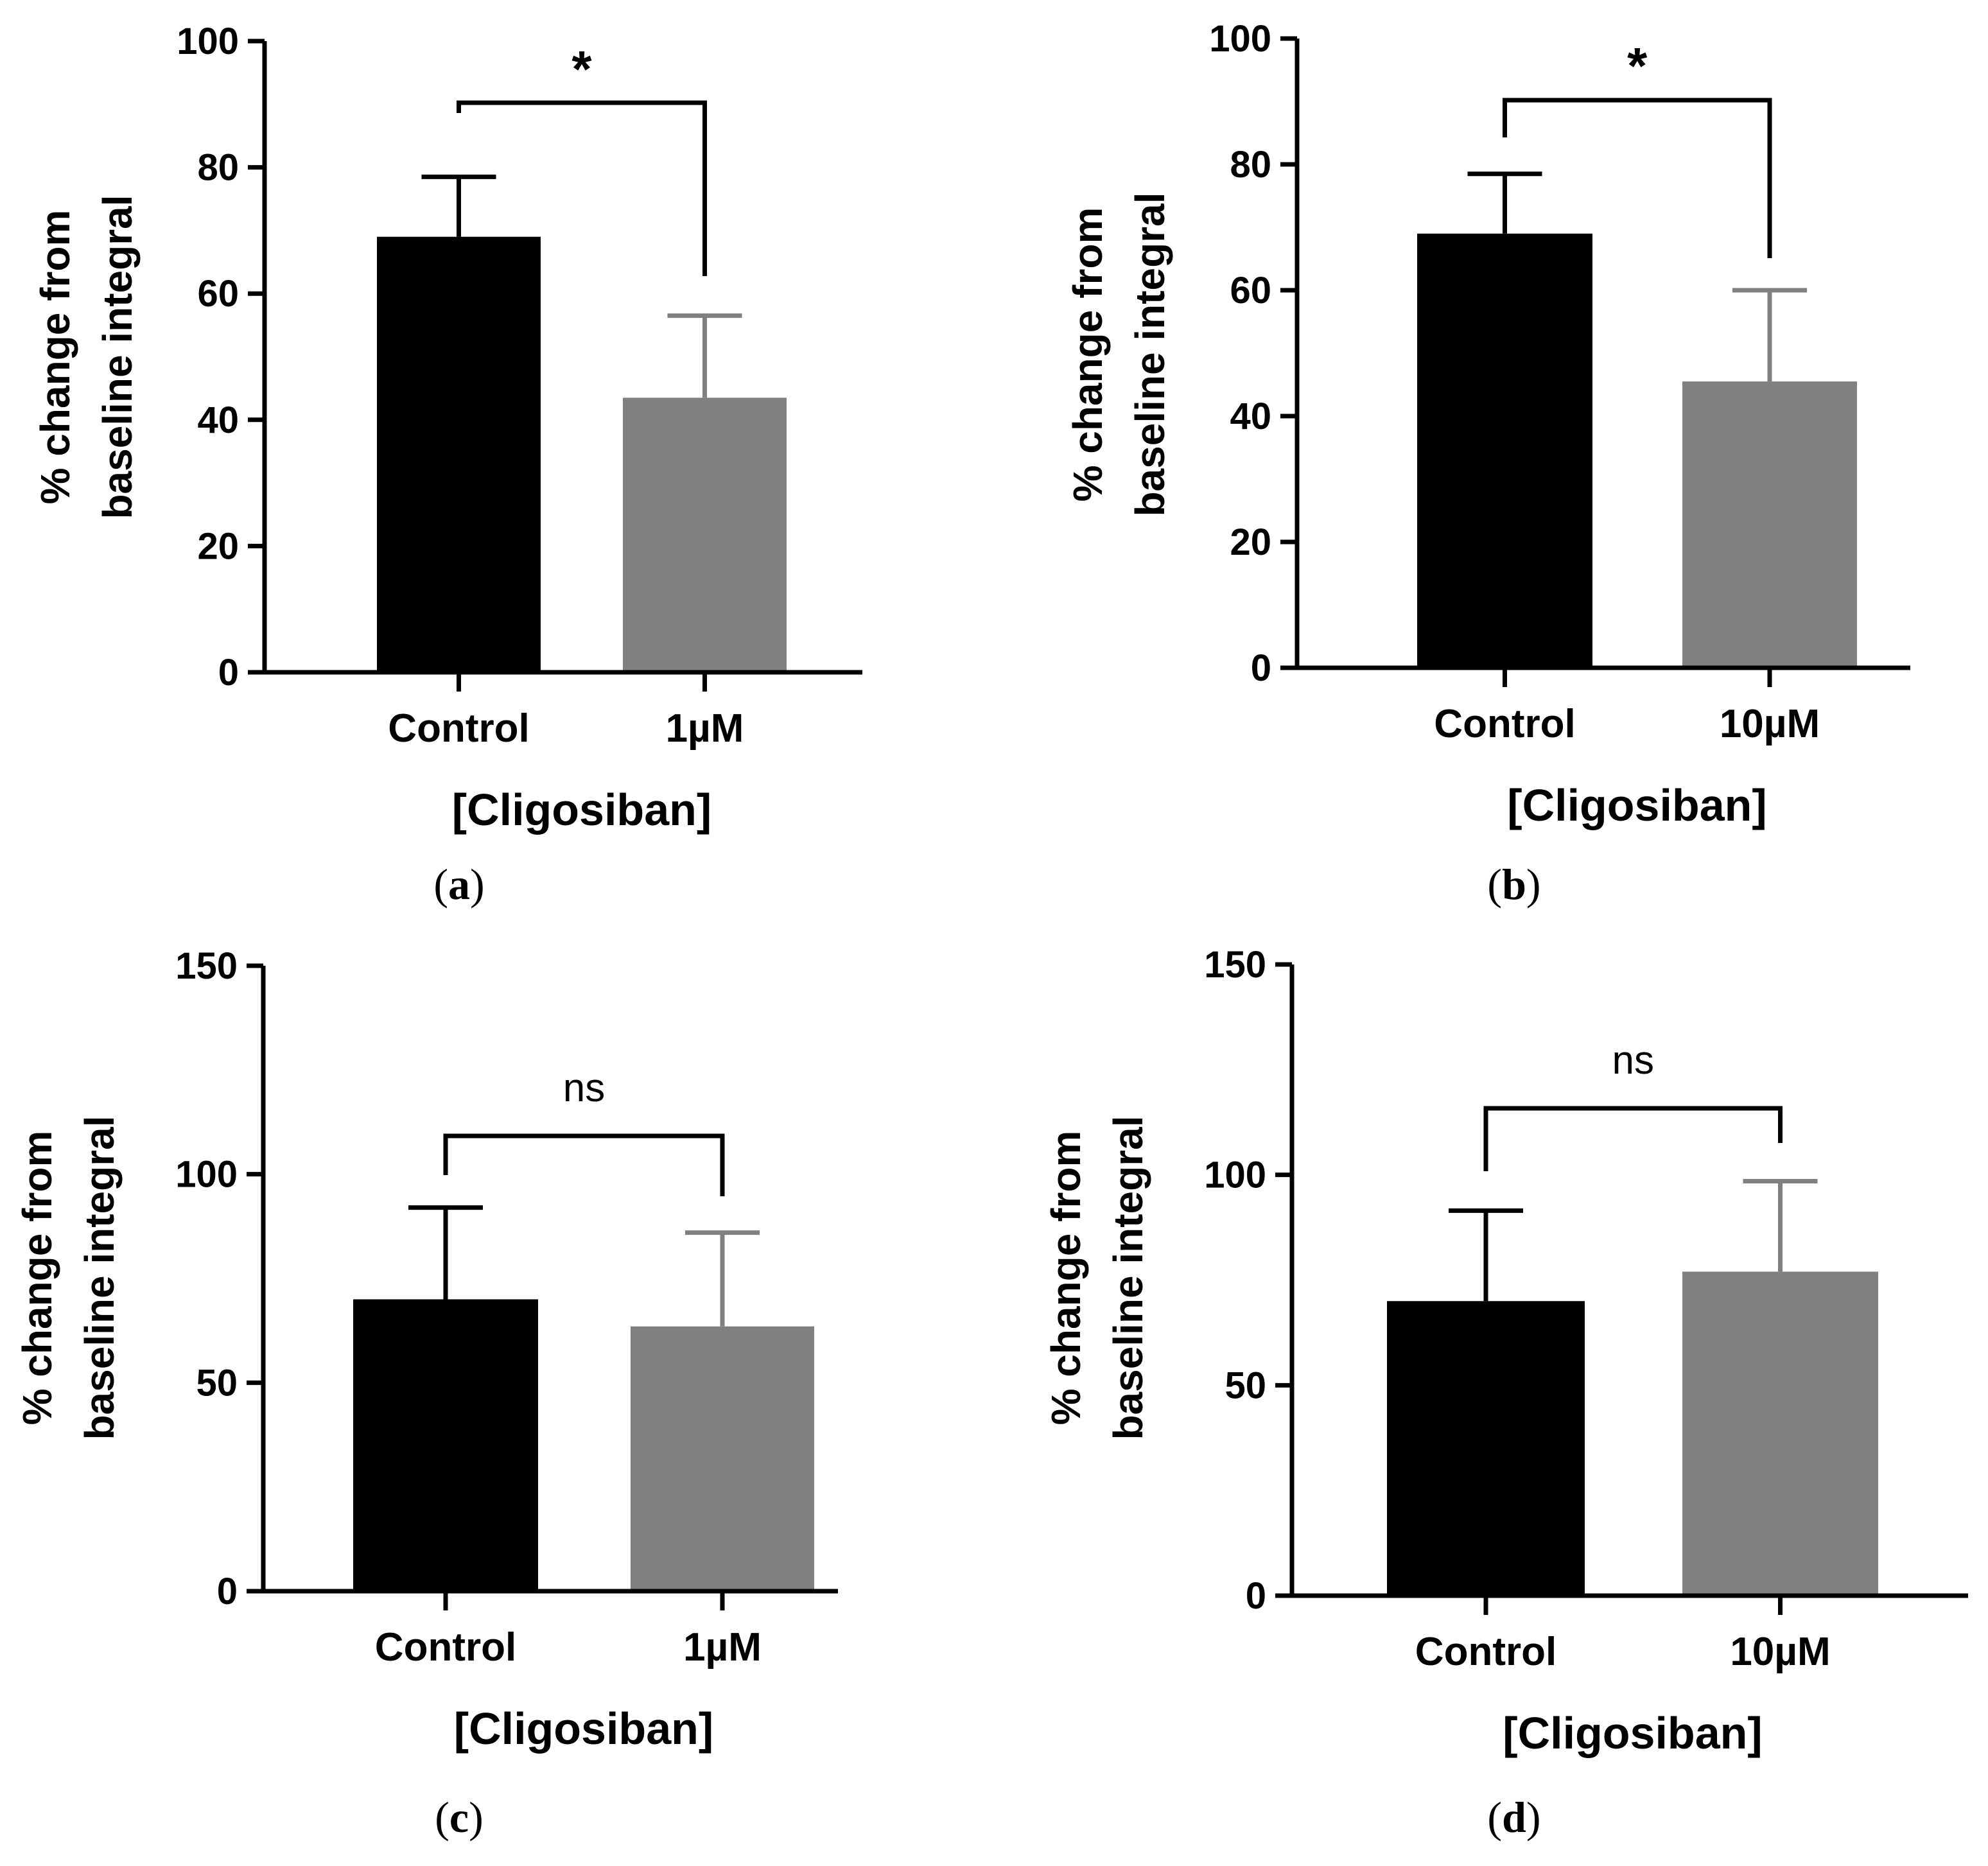 The width and height of the screenshot is (1988, 1866). Describe the element at coordinates (1513, 884) in the screenshot. I see `panel-label: (b)` at that location.